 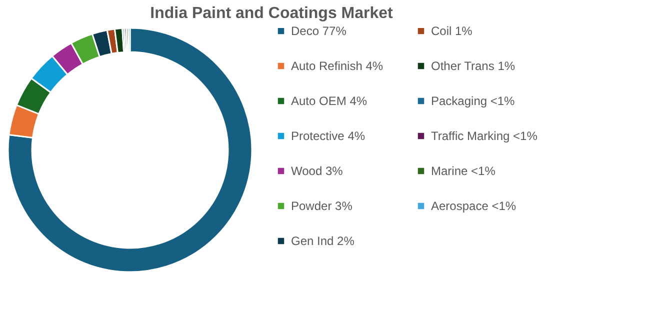 I want to click on chart-title: India Paint and Coatings Market, so click(x=272, y=13).